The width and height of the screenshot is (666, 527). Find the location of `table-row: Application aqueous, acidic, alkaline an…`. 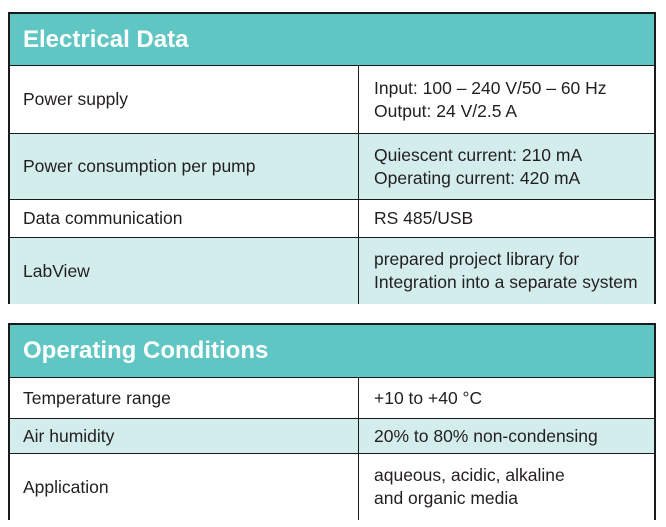

table-row: Application aqueous, acidic, alkaline an… is located at coordinates (332, 486).